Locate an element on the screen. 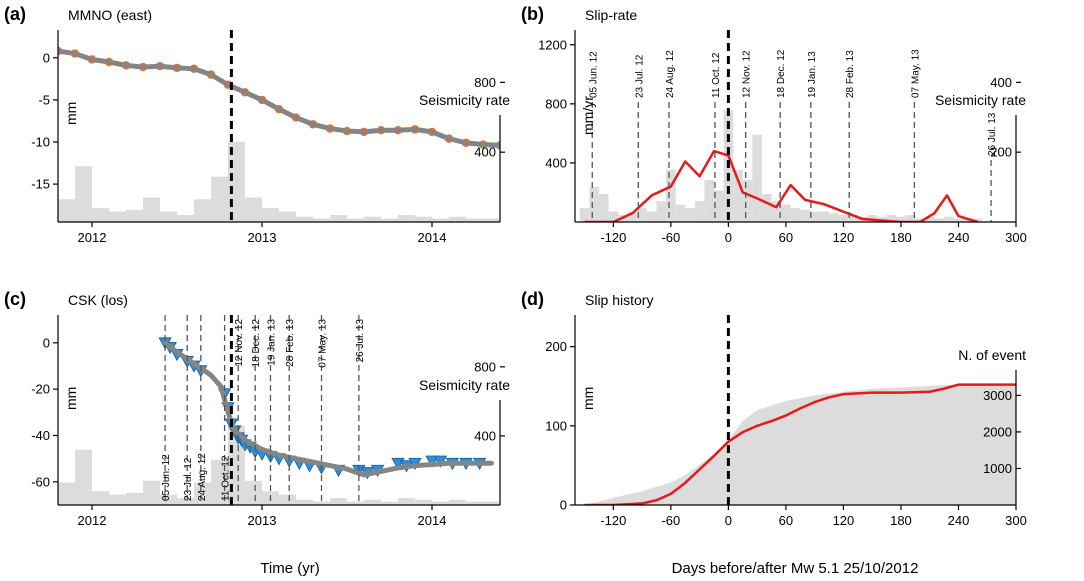  x-tick-label: 300 is located at coordinates (1016, 237).